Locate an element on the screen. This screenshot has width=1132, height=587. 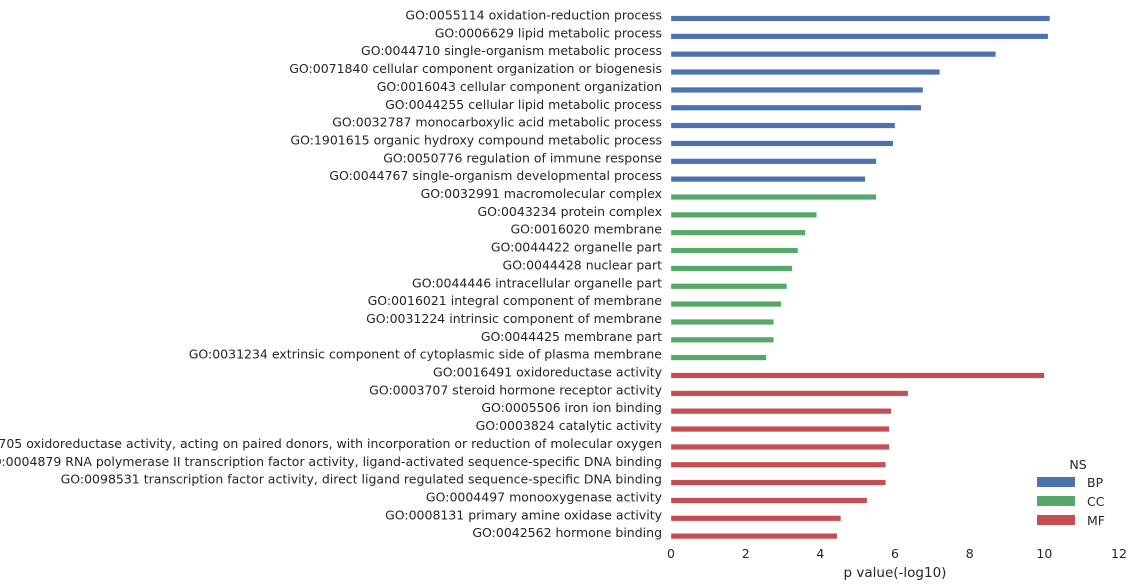
category-label: GO:0003824 catalytic activity is located at coordinates (569, 425).